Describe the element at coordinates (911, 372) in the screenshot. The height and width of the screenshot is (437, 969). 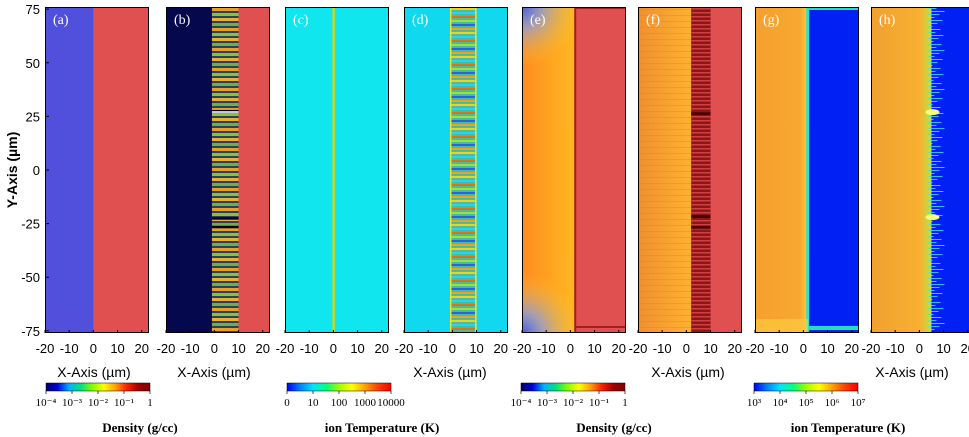
I see `x-axis-label-5: X-Axis (µm)` at that location.